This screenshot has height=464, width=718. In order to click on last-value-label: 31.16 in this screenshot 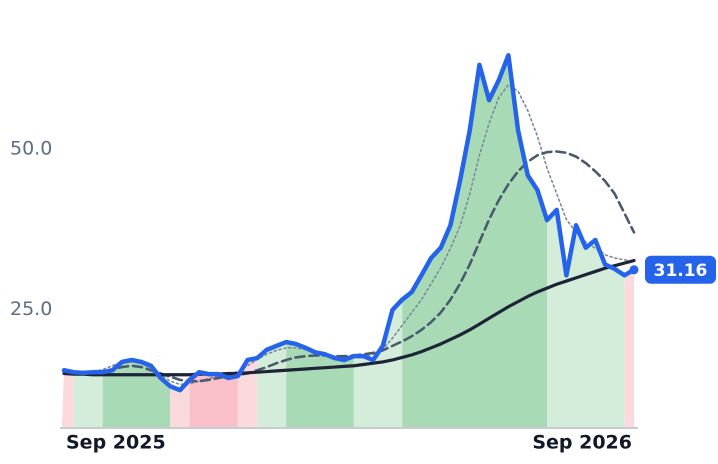, I will do `click(681, 271)`.